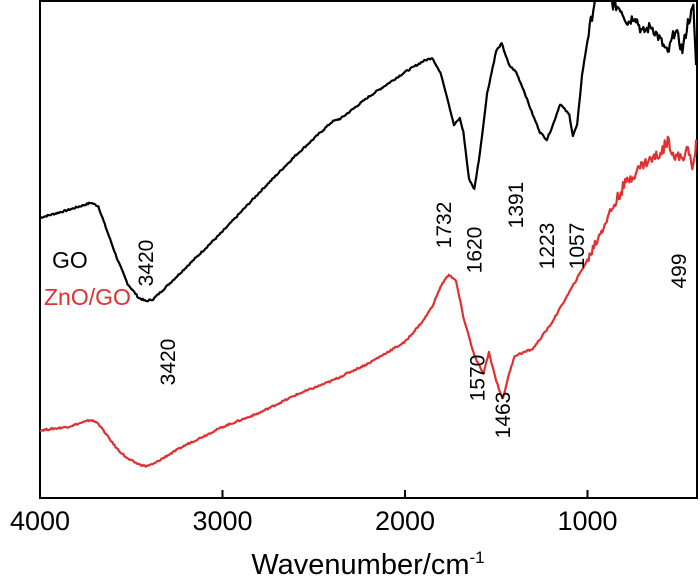  Describe the element at coordinates (476, 557) in the screenshot. I see `x-axis-title-superscript: -1` at that location.